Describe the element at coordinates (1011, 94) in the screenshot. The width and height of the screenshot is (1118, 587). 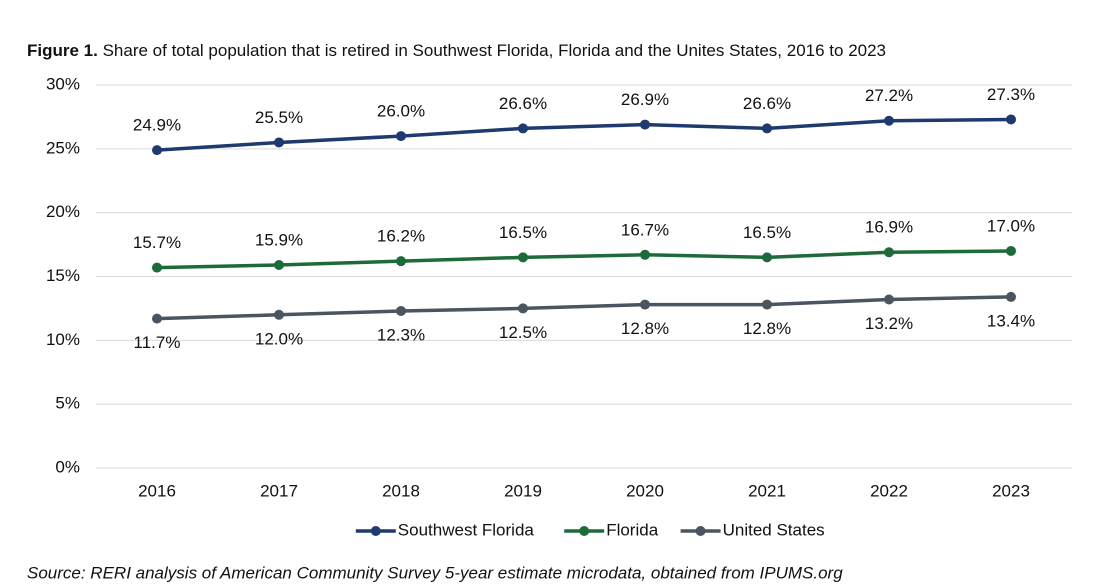
I see `data-label: 27.3%` at that location.